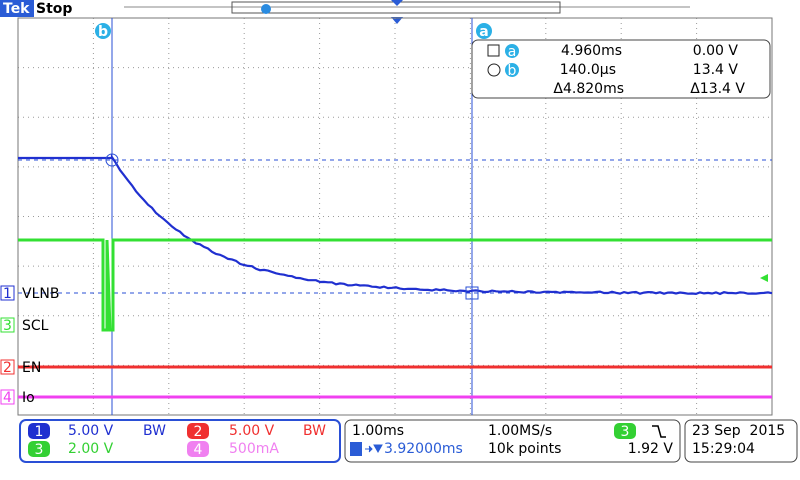 The width and height of the screenshot is (800, 480). What do you see at coordinates (651, 449) in the screenshot?
I see `trigger-level: 1.92 V` at bounding box center [651, 449].